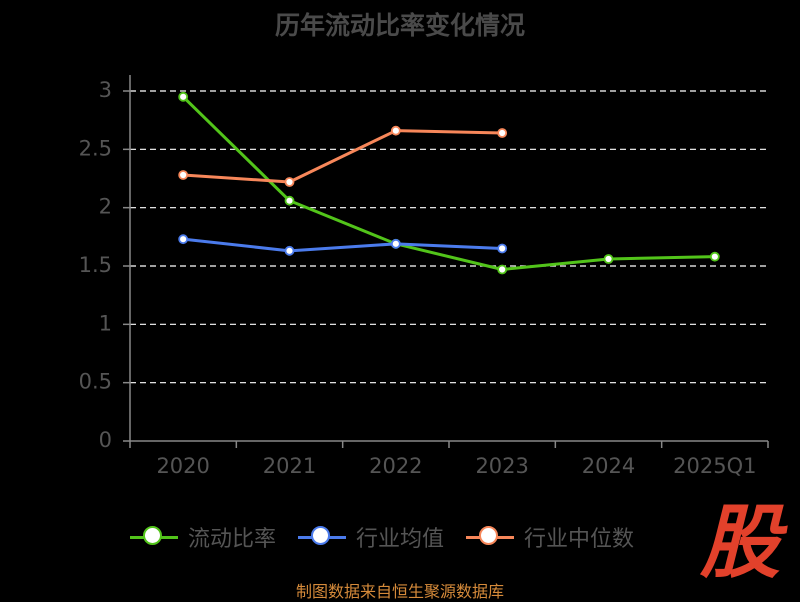  I want to click on legend-item-industry-median: 行业中位数, so click(550, 537).